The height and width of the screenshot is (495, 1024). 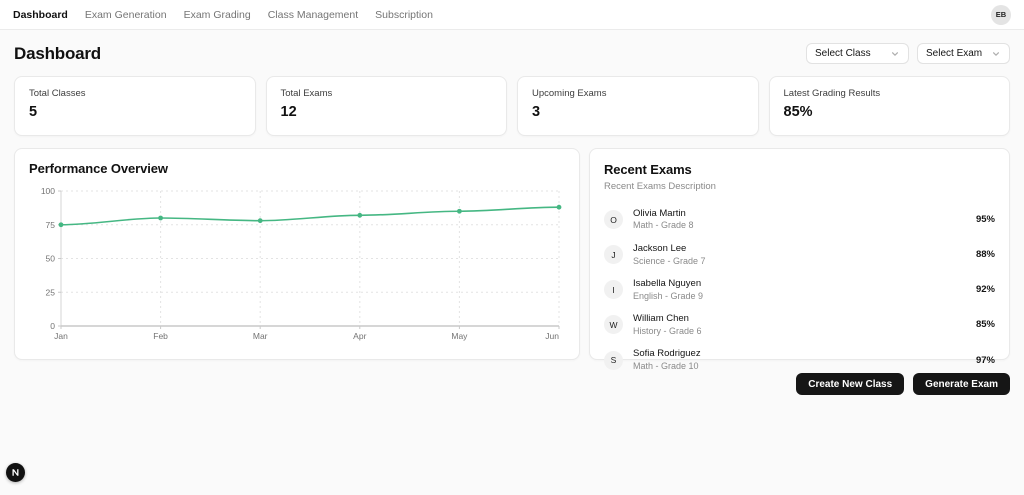 I want to click on student-avatar: I, so click(x=613, y=290).